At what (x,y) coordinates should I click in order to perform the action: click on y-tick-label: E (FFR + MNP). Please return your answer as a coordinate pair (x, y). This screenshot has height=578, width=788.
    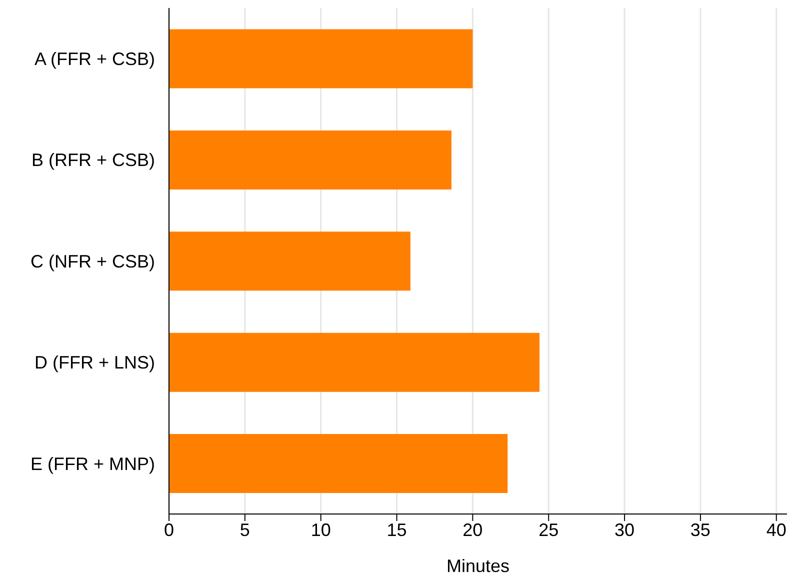
    Looking at the image, I should click on (92, 464).